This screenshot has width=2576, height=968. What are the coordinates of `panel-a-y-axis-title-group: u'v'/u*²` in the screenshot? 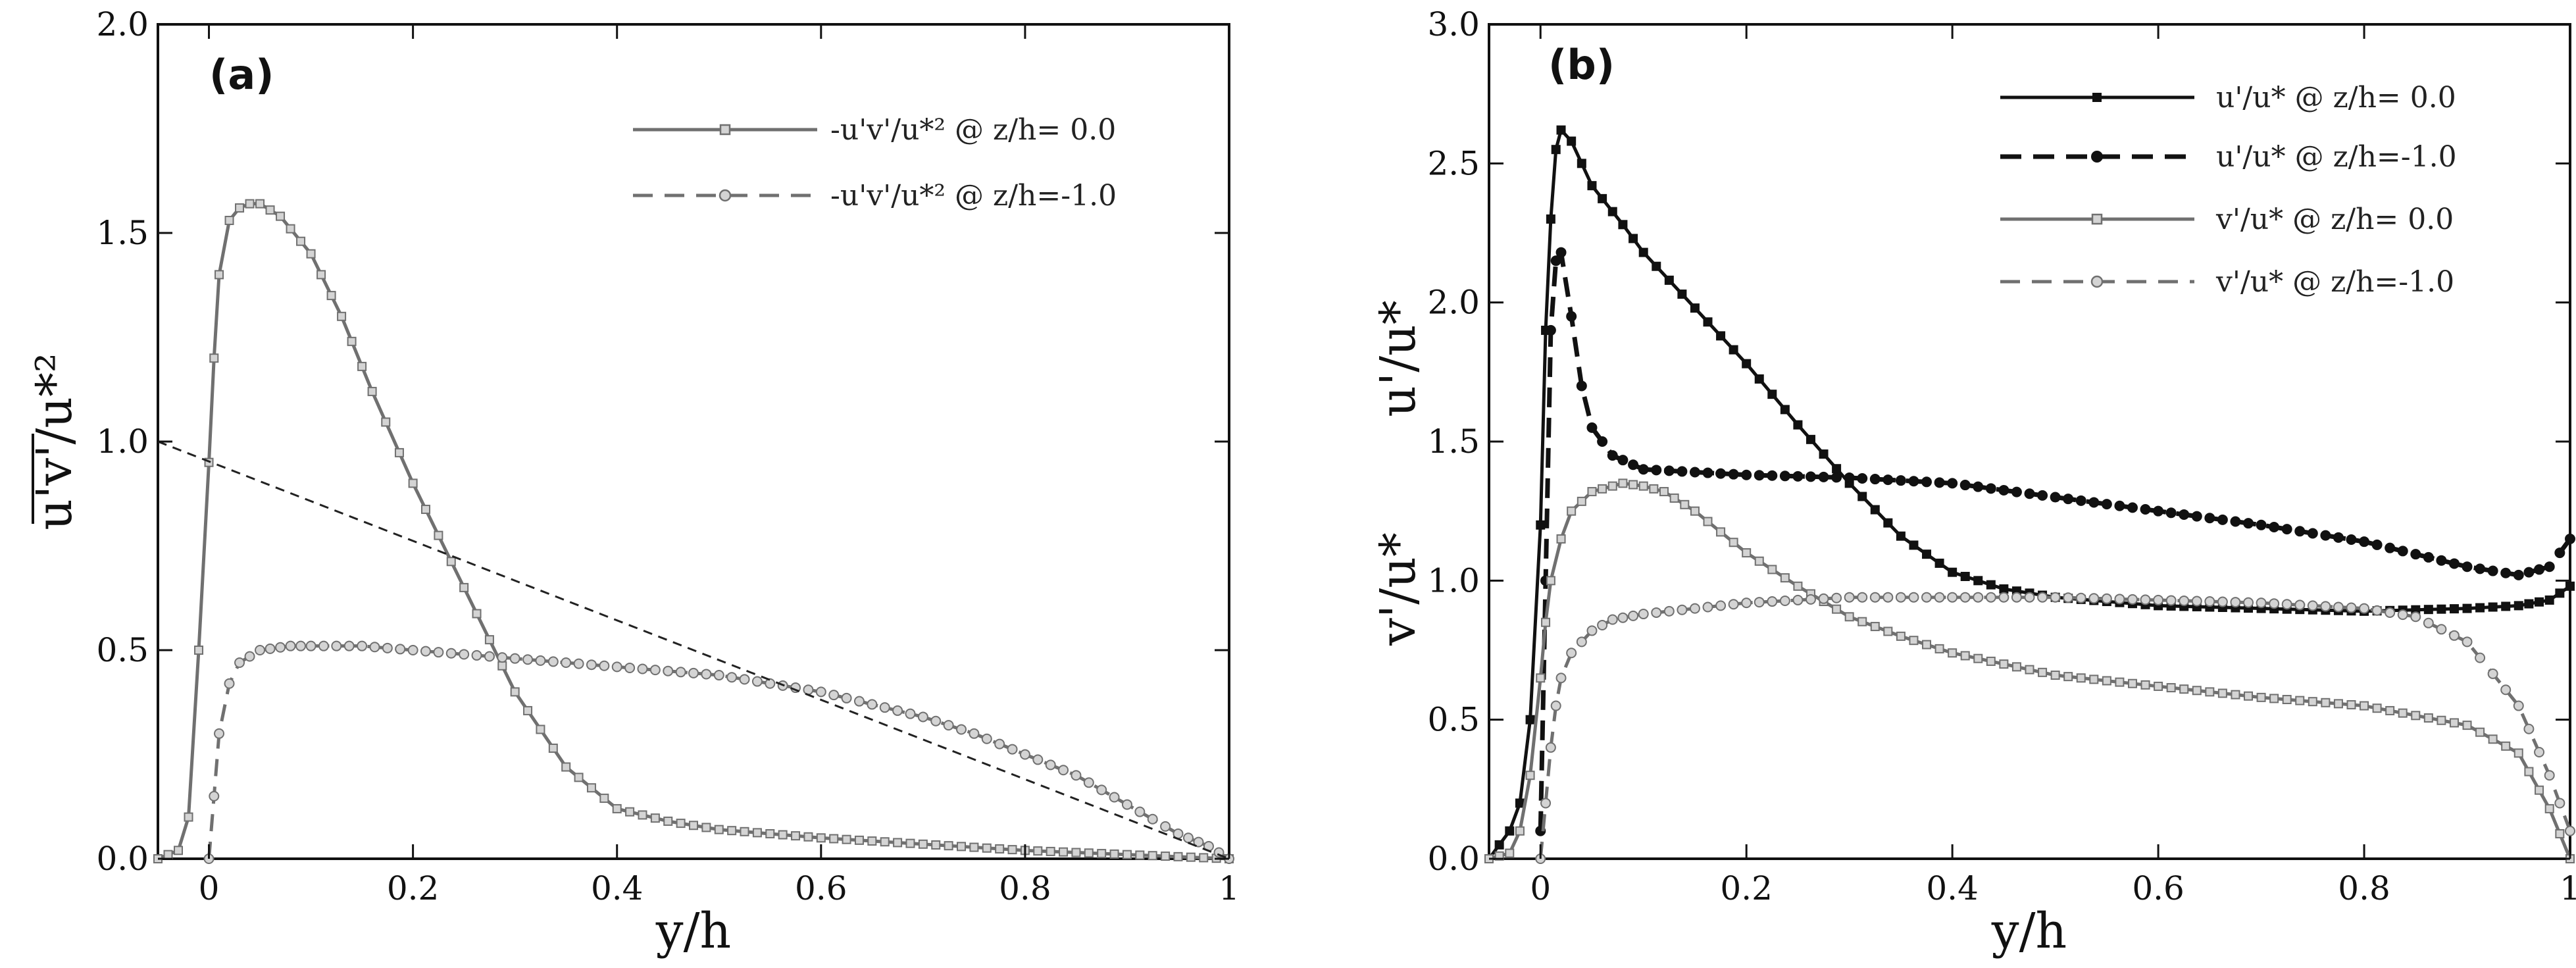 It's located at (54, 441).